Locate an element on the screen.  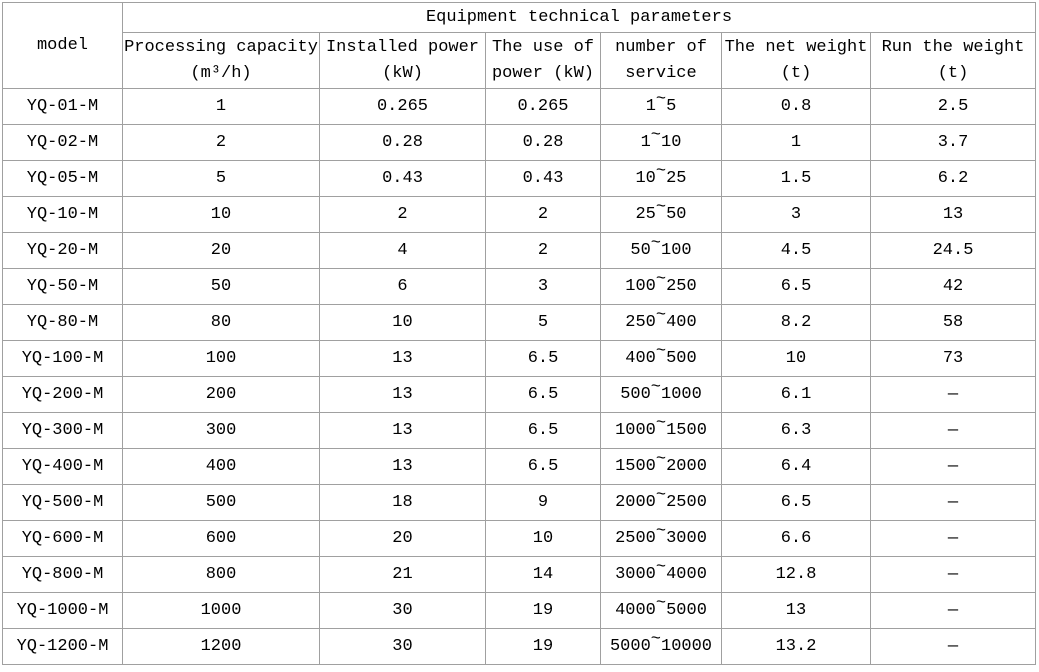
cell-number-of-service: 25~50 is located at coordinates (661, 214).